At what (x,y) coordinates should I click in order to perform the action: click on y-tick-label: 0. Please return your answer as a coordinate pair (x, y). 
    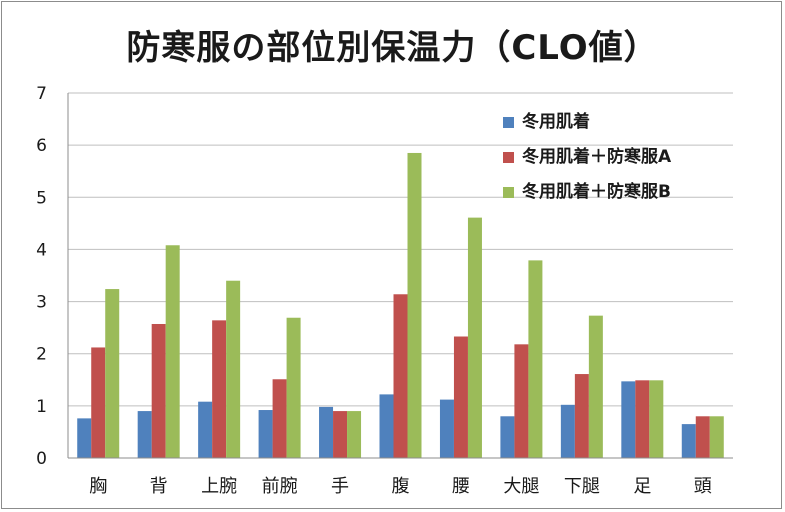
    Looking at the image, I should click on (41, 459).